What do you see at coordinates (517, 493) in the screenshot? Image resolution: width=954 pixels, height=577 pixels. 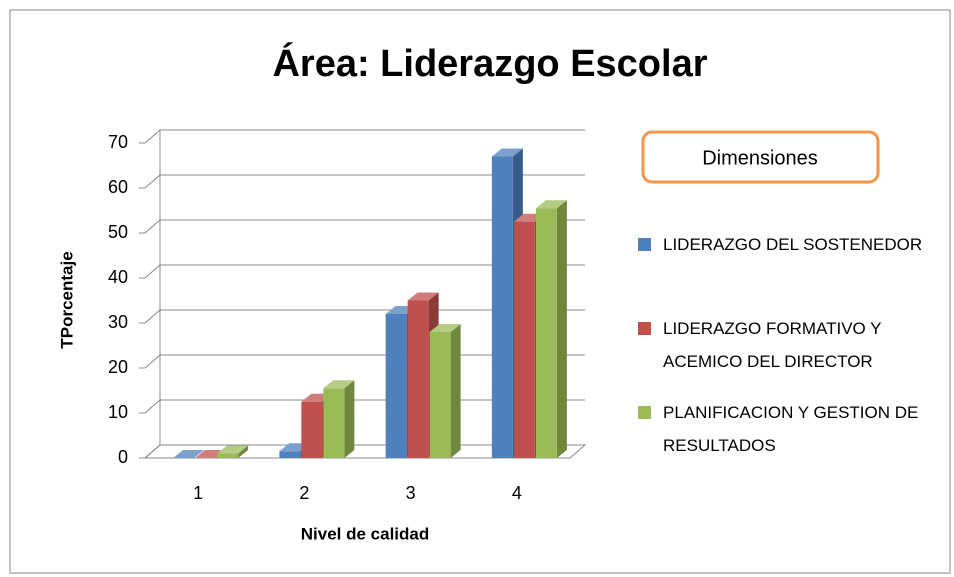 I see `x-tick-label: 4` at bounding box center [517, 493].